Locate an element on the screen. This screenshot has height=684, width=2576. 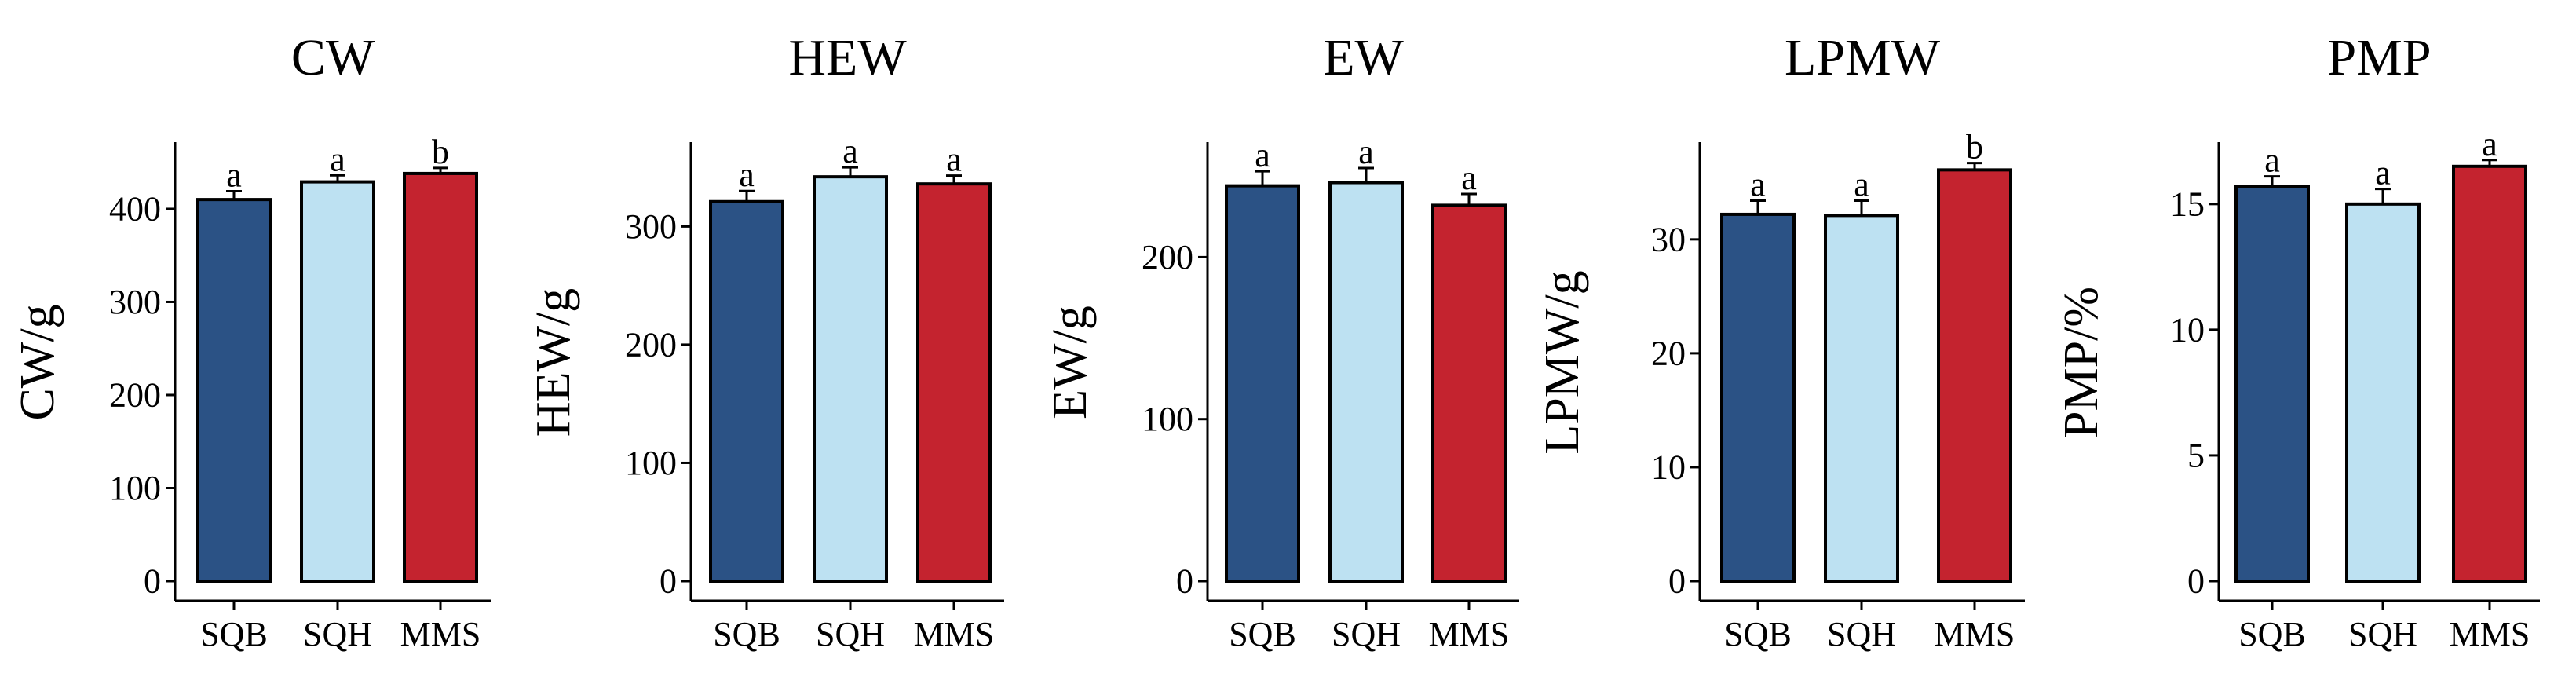
y-axis-label: CW/g is located at coordinates (37, 362).